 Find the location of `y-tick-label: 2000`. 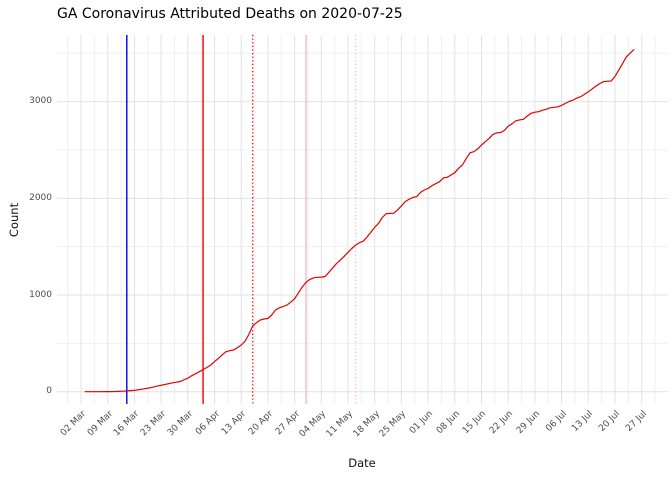

y-tick-label: 2000 is located at coordinates (40, 197).